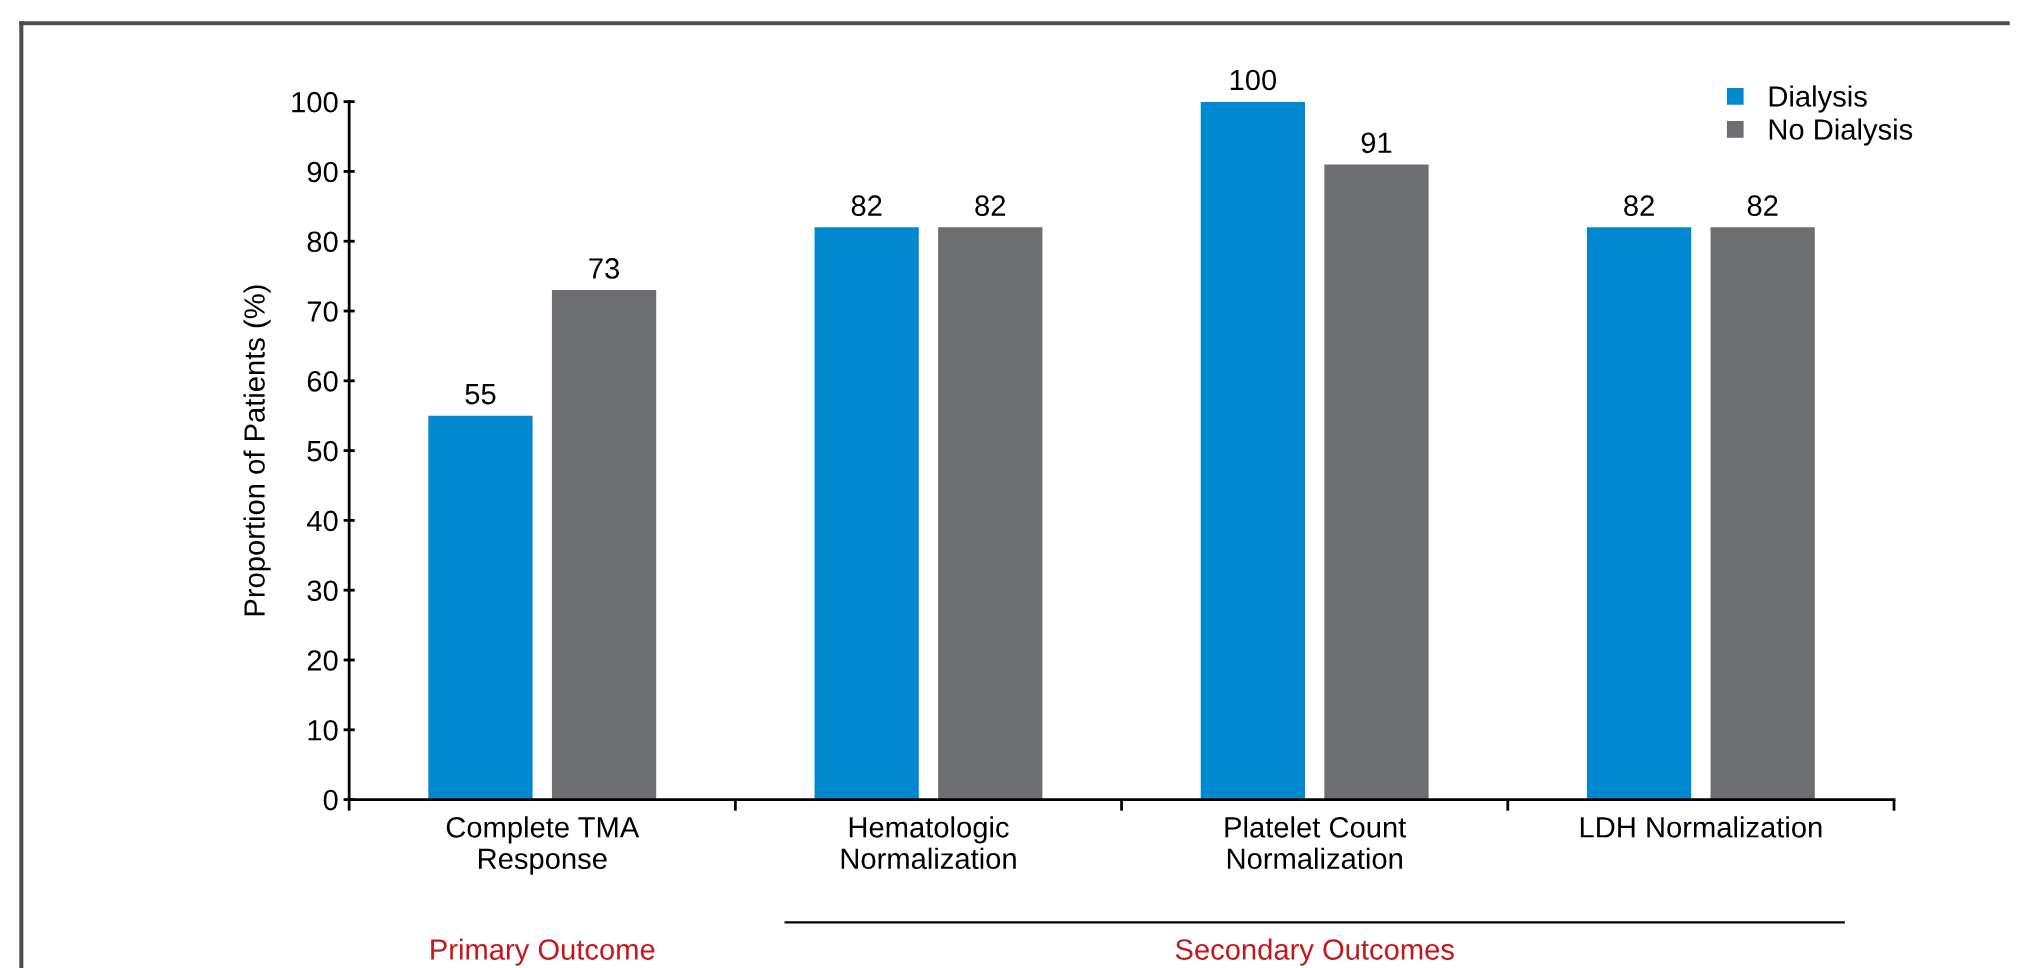 The height and width of the screenshot is (968, 2030). What do you see at coordinates (322, 660) in the screenshot?
I see `y-tick-label: 20` at bounding box center [322, 660].